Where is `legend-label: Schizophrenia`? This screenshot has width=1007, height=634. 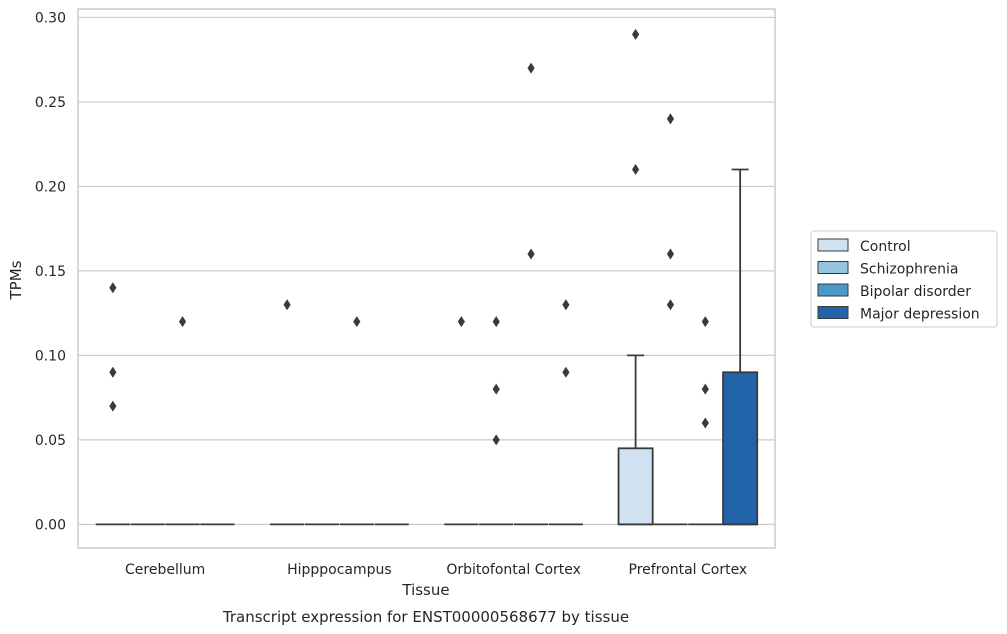
legend-label: Schizophrenia is located at coordinates (909, 270).